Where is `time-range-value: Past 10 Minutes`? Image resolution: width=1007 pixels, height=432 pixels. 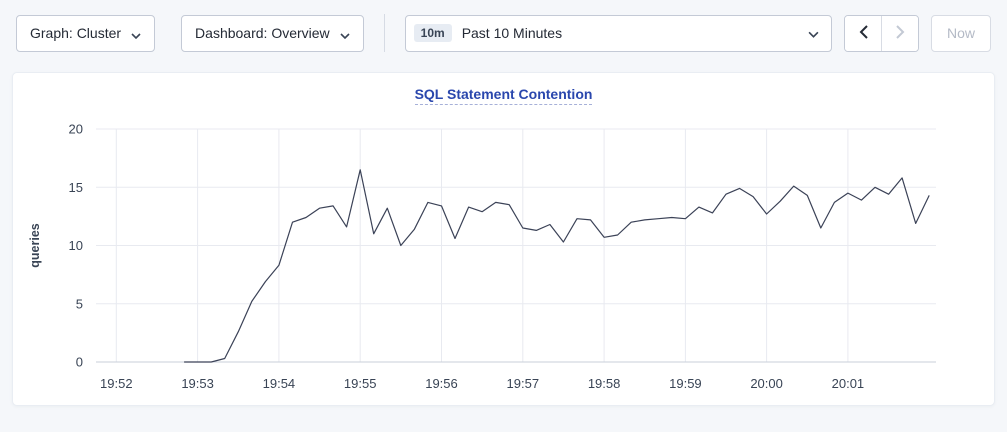
time-range-value: Past 10 Minutes is located at coordinates (512, 33).